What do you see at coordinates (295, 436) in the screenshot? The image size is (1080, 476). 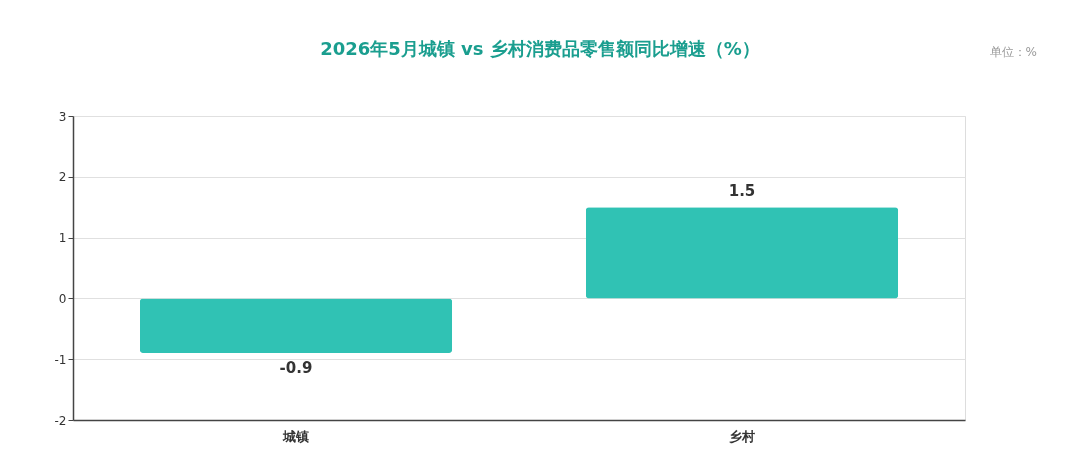 I see `x-tick-label: 城镇` at bounding box center [295, 436].